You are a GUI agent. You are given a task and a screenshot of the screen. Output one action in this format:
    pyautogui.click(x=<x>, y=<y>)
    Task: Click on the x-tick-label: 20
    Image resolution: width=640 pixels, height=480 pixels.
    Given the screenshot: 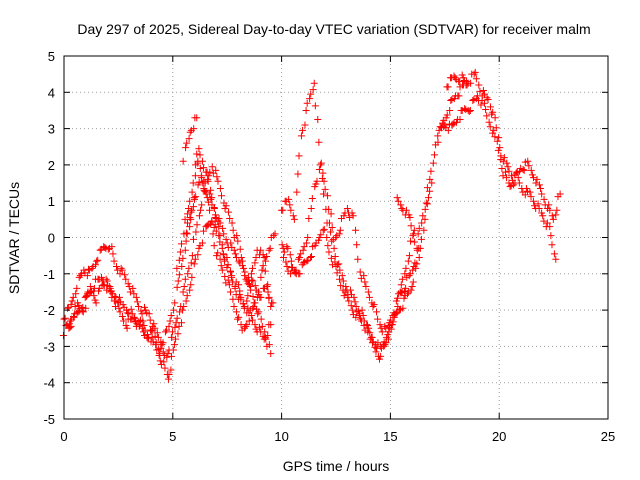 What is the action you would take?
    pyautogui.click(x=499, y=436)
    